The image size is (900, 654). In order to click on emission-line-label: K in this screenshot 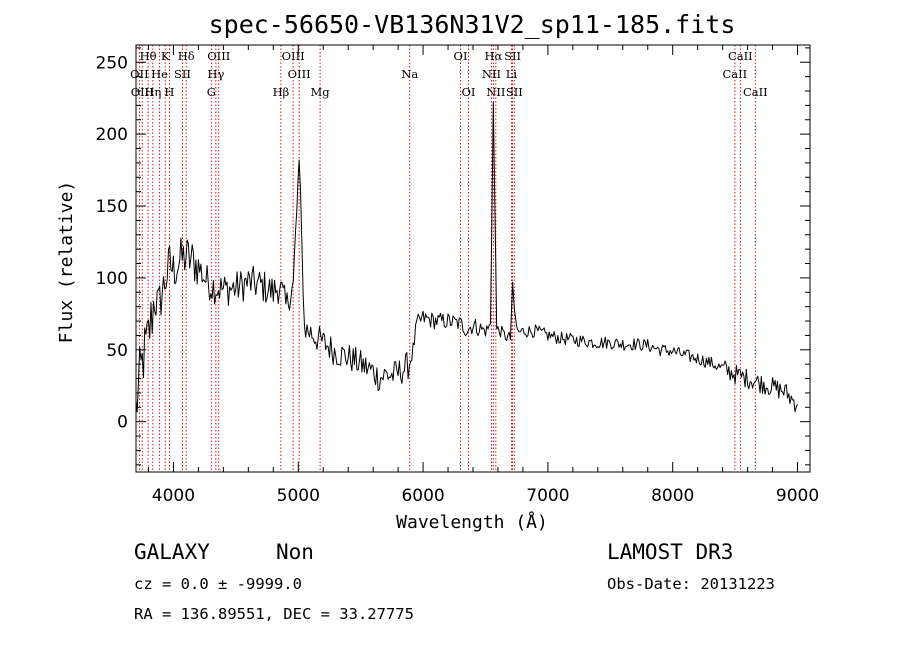, I will do `click(165, 56)`.